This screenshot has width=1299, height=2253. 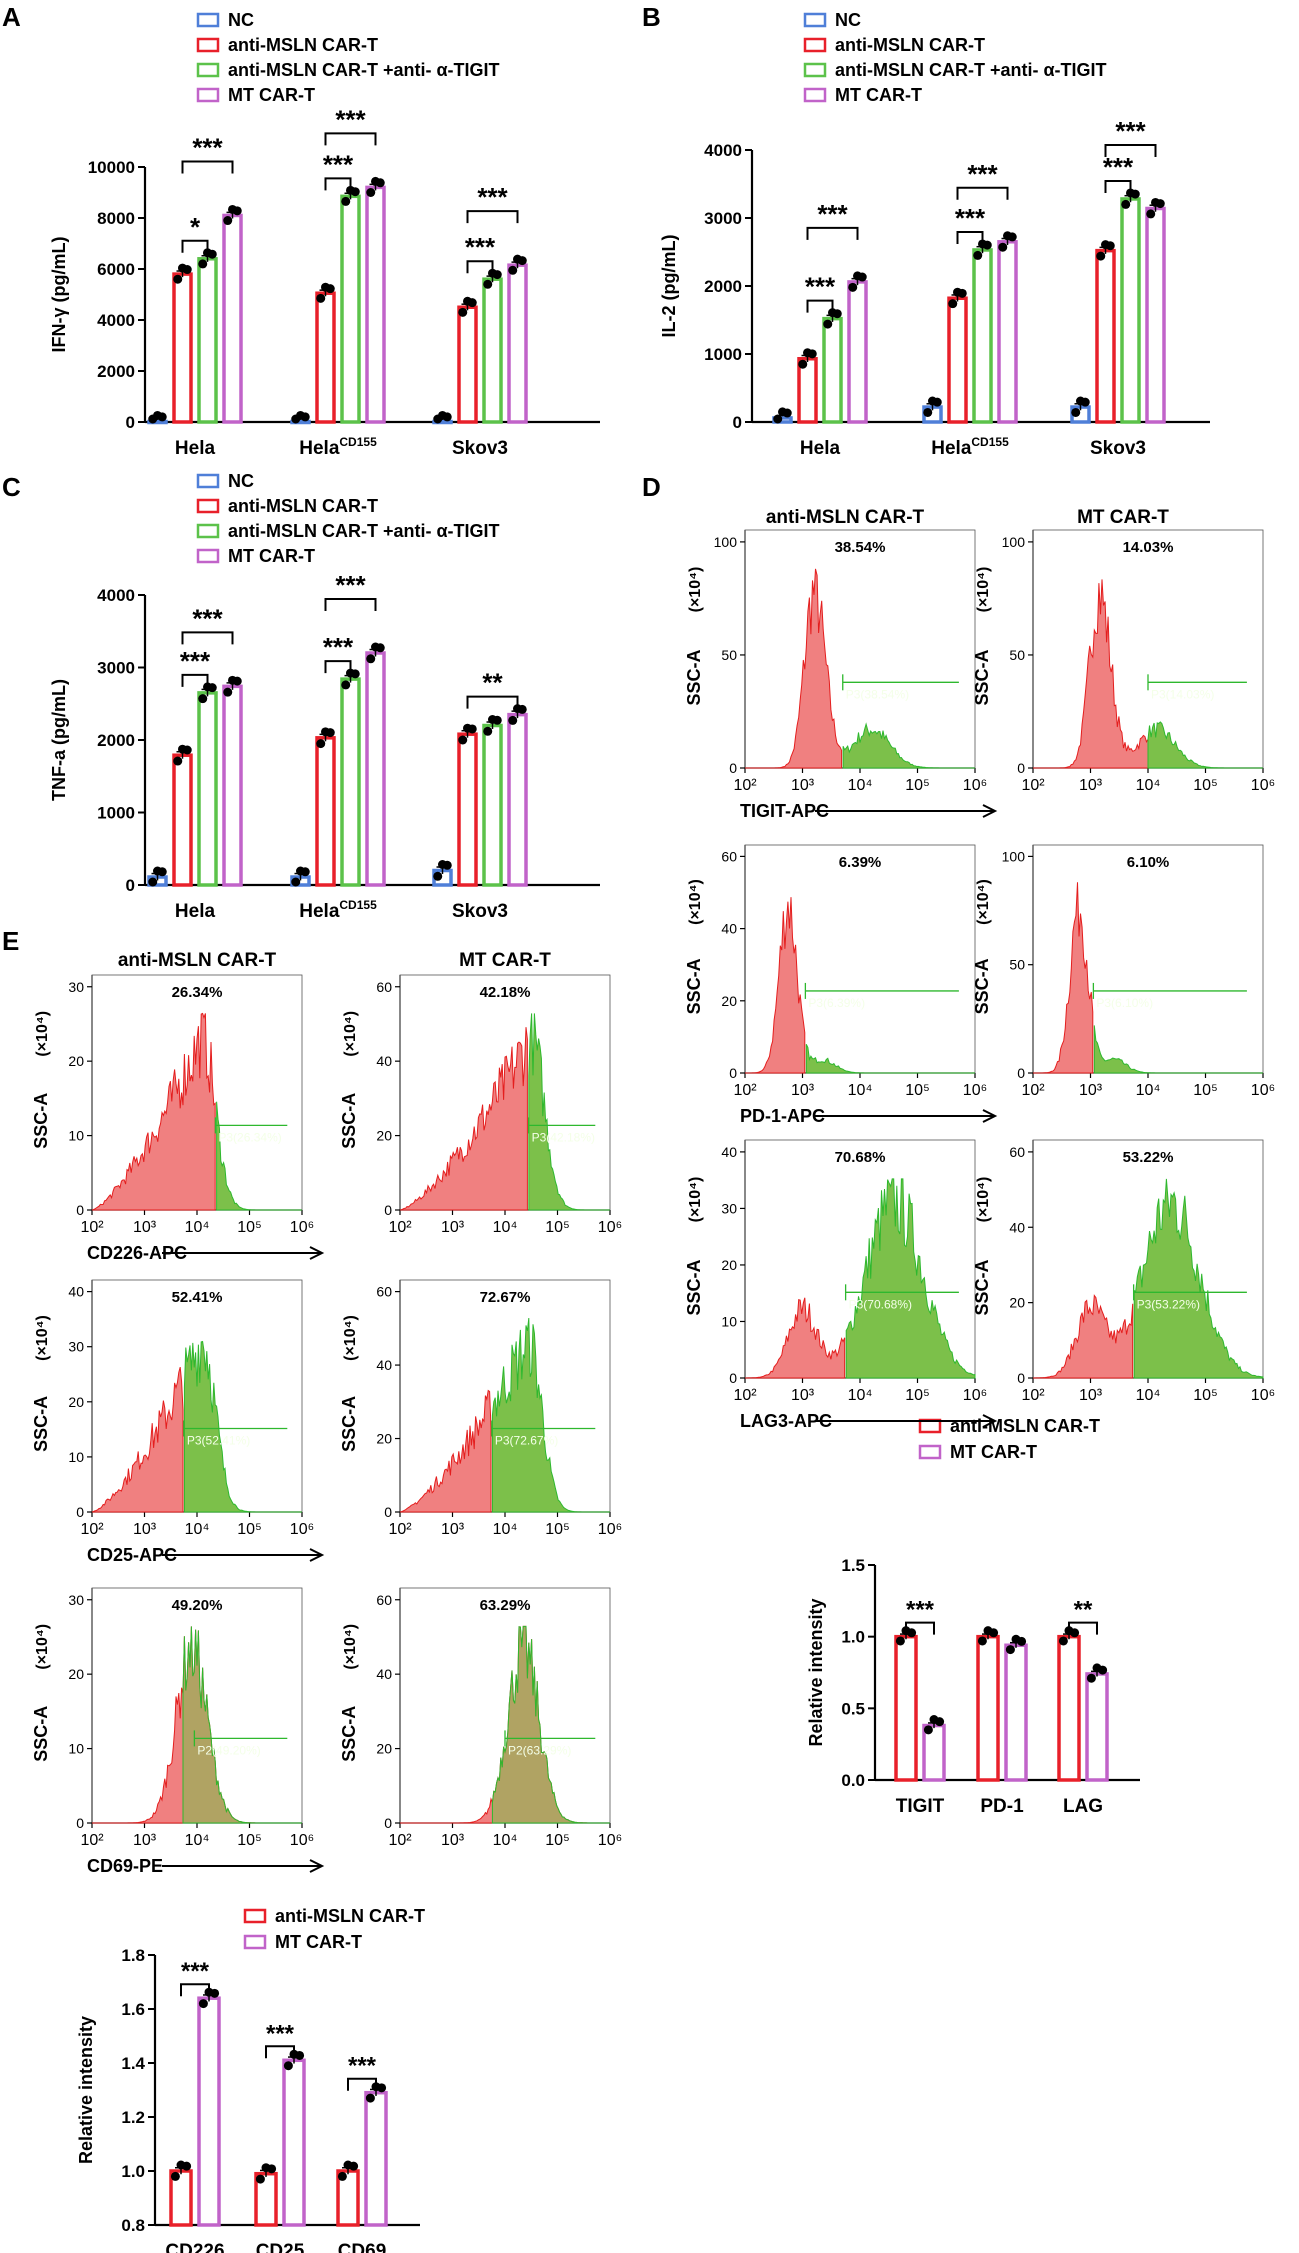 What do you see at coordinates (317, 1253) in the screenshot?
I see `hist-axis-arrow-head` at bounding box center [317, 1253].